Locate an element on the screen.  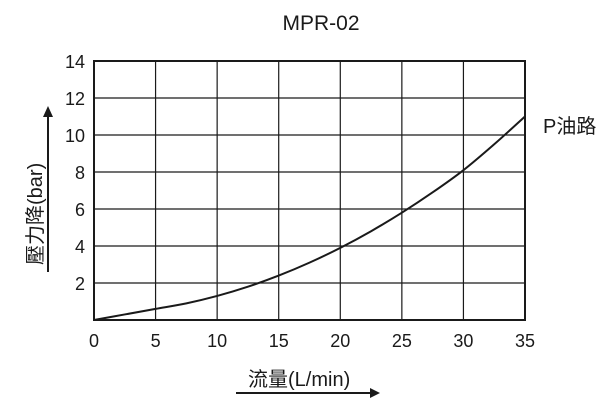
x-axis-arrow is located at coordinates (308, 393).